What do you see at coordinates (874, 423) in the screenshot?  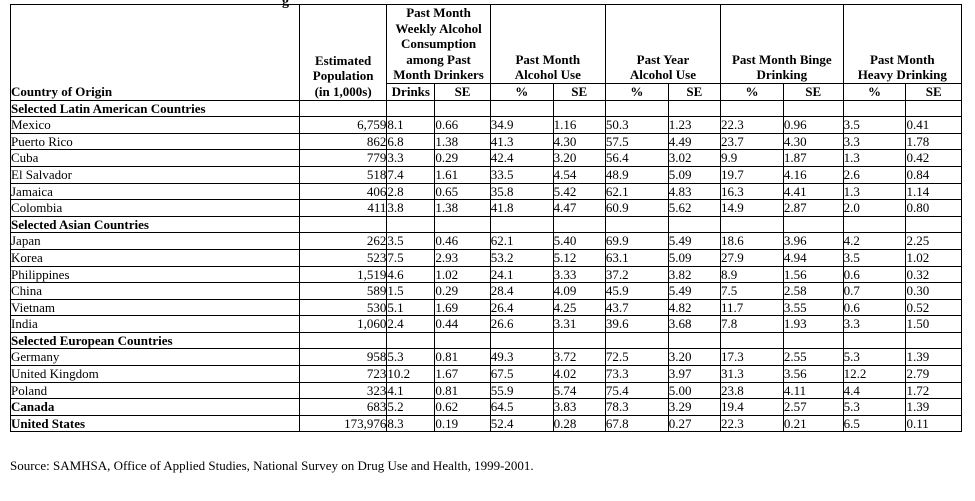 I see `value-cell: 6.5` at bounding box center [874, 423].